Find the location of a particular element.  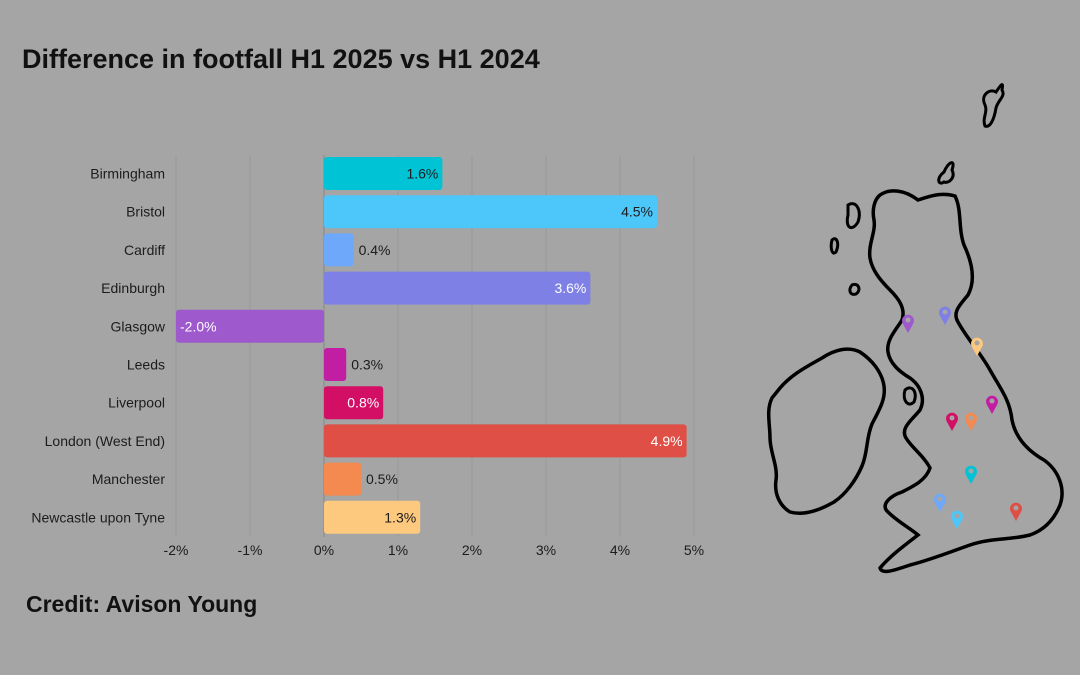

category-label: Newcastle upon Tyne is located at coordinates (98, 517).